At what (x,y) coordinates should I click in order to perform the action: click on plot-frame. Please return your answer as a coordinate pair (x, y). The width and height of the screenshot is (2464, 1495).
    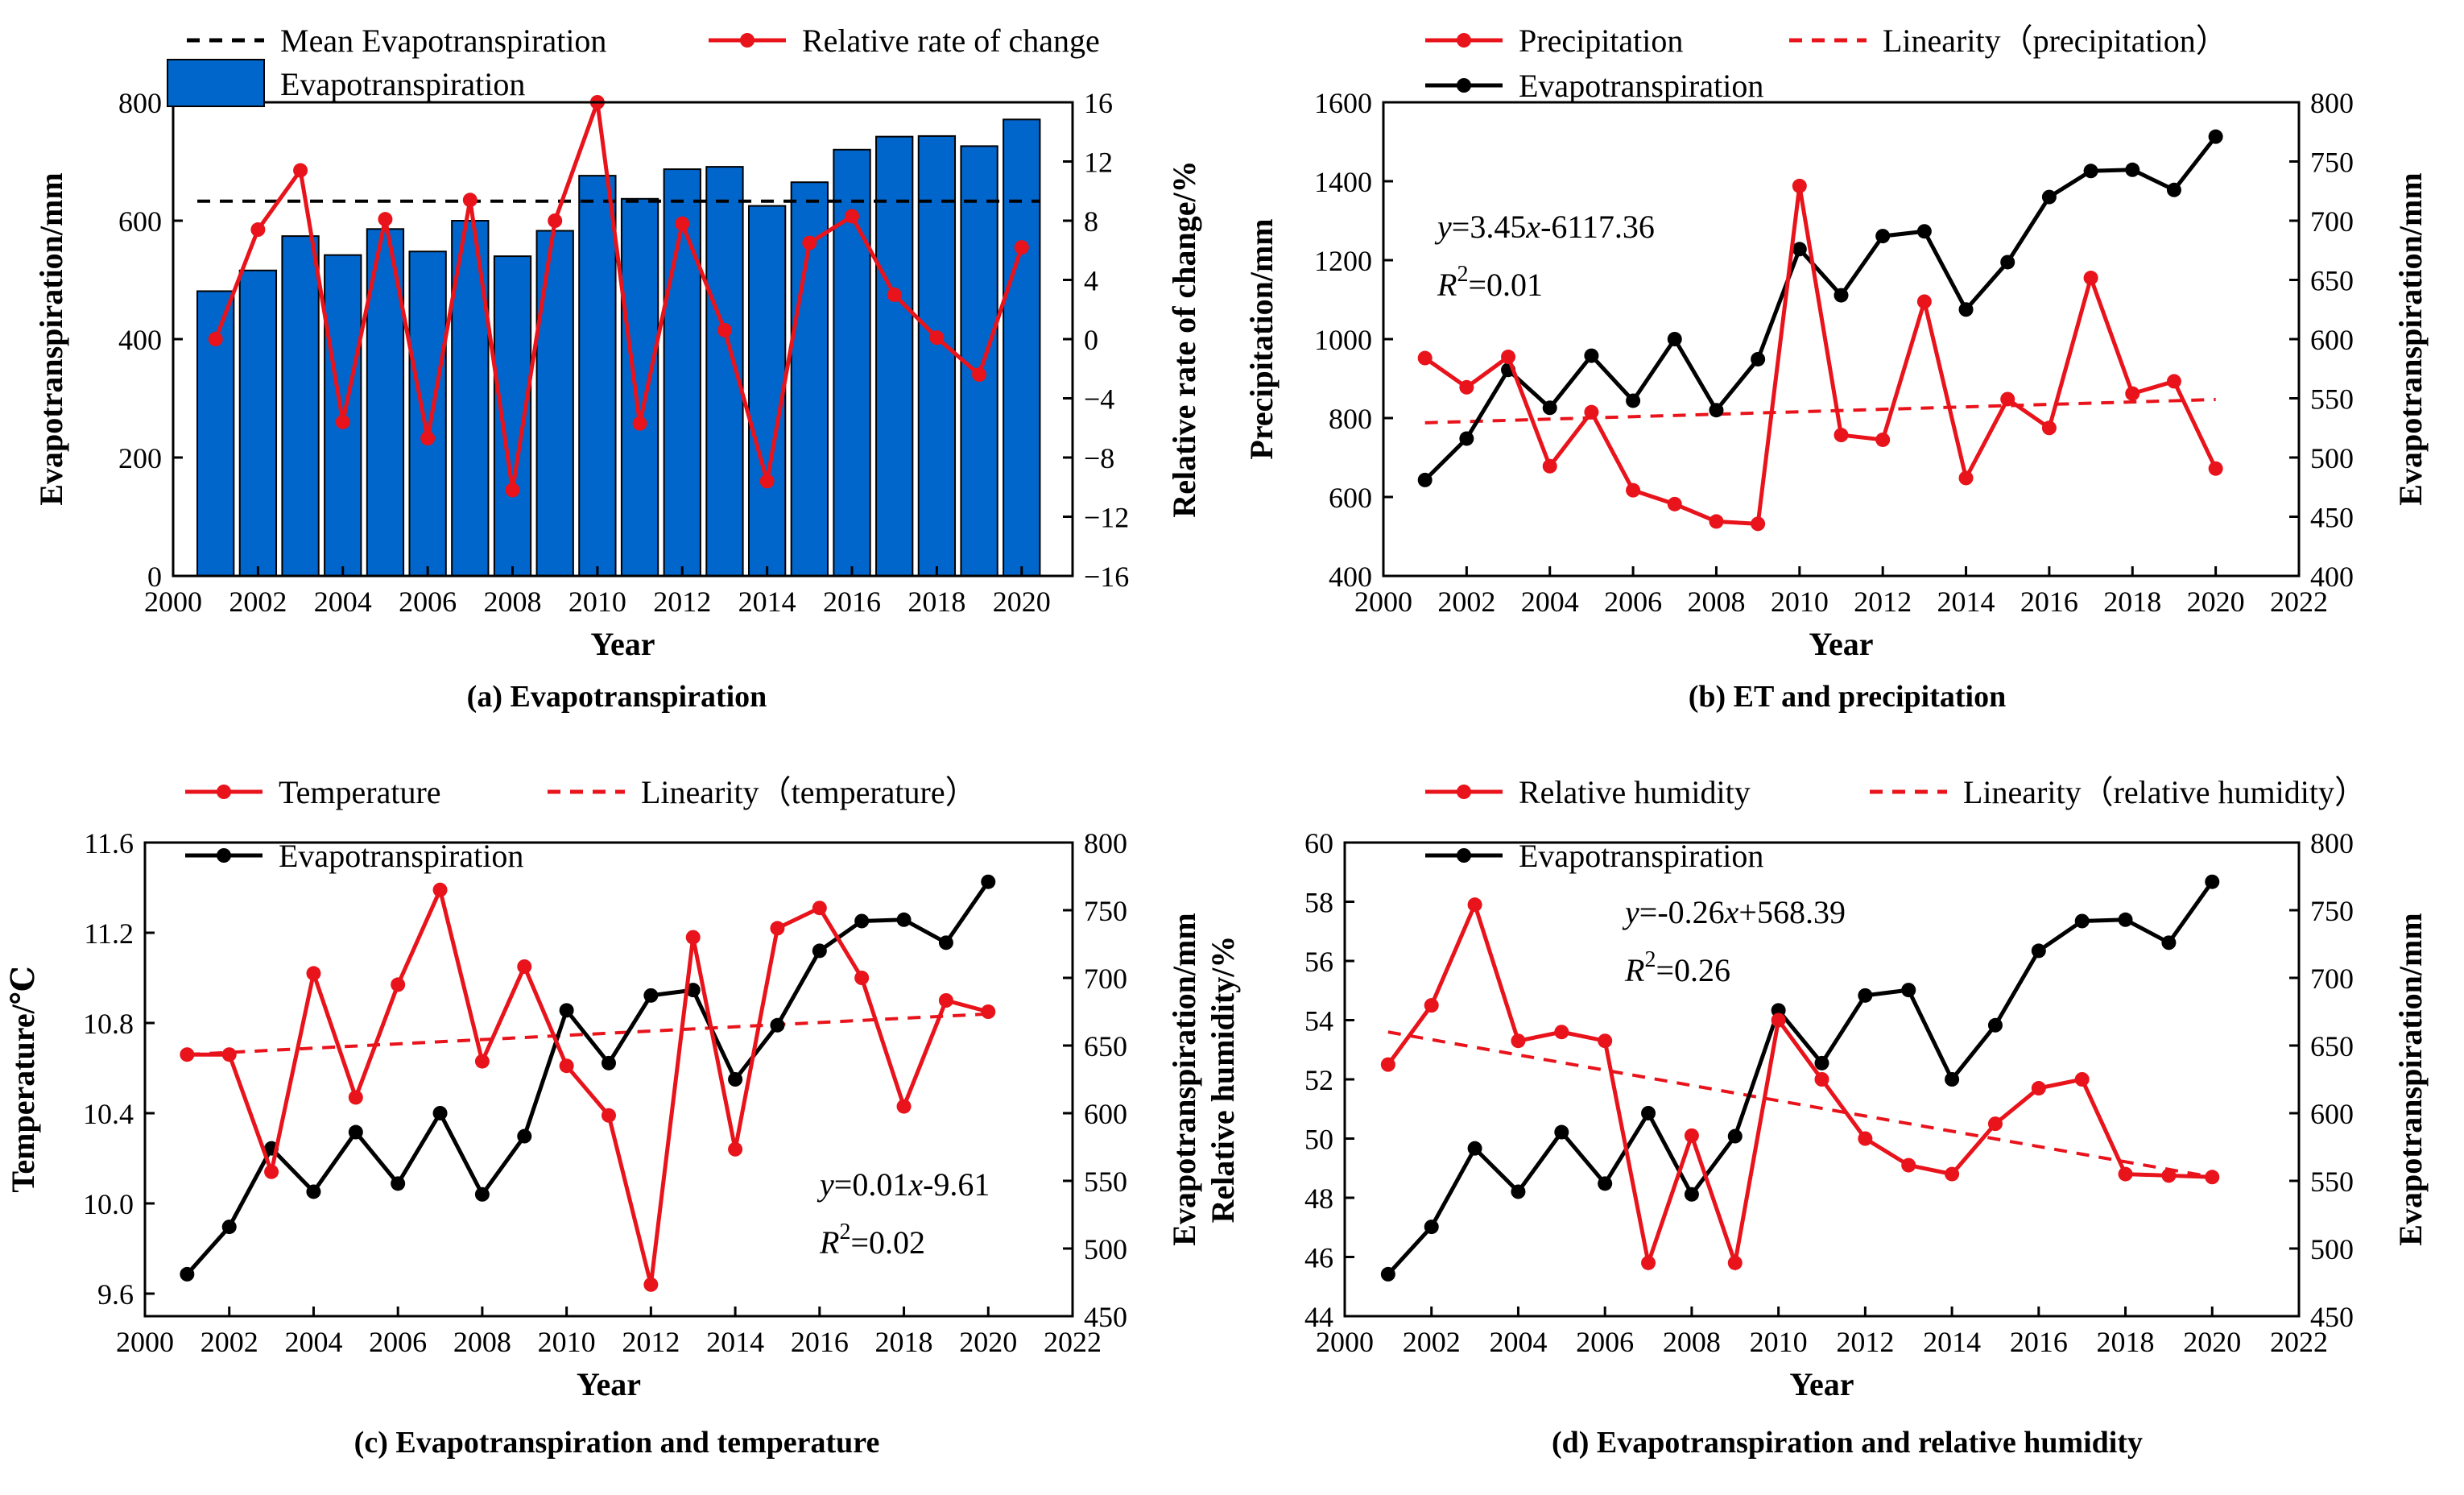
    Looking at the image, I should click on (608, 1079).